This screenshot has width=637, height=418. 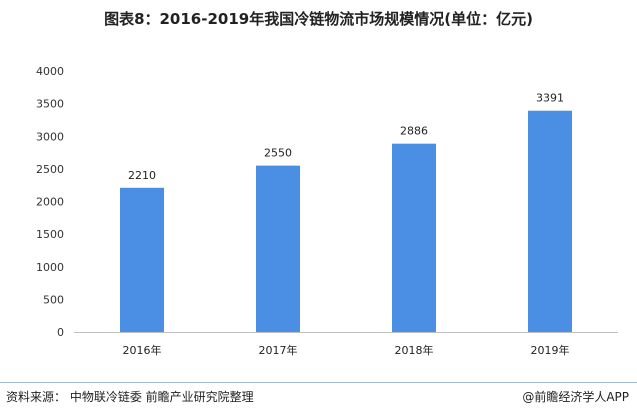 I want to click on value-labels: 2210 2550 2886 3391, so click(x=346, y=137).